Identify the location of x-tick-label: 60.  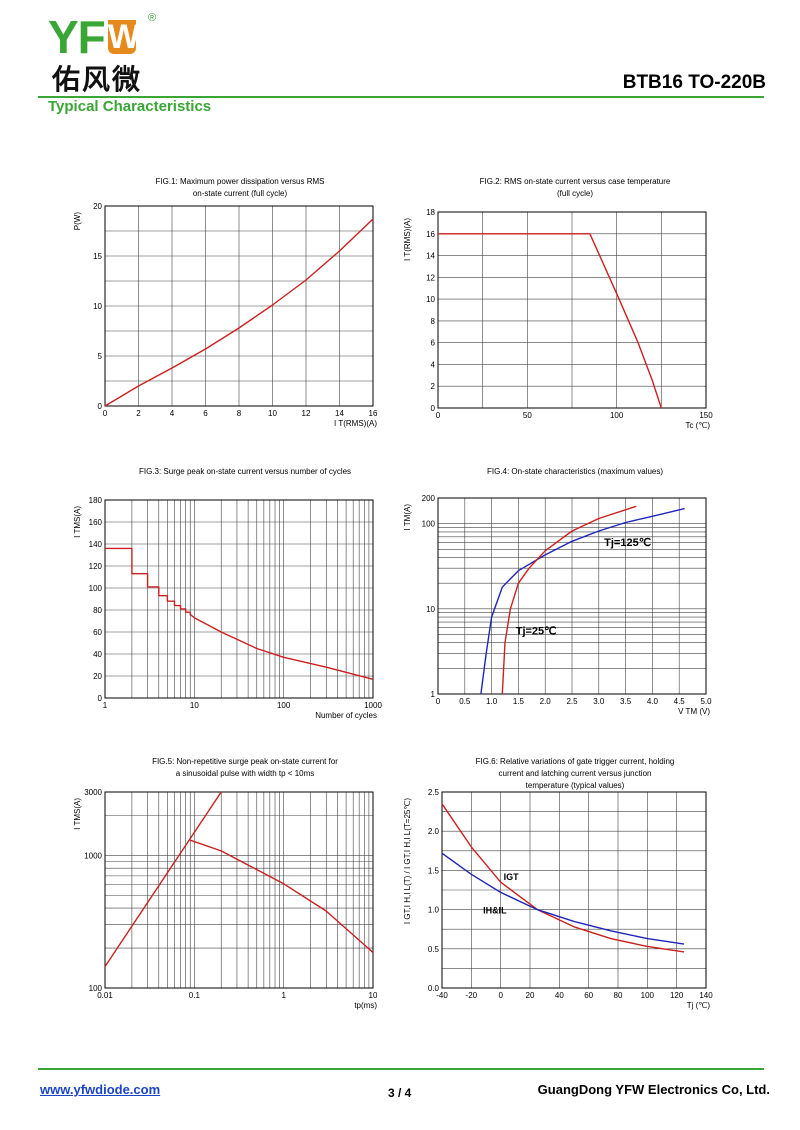
(588, 995).